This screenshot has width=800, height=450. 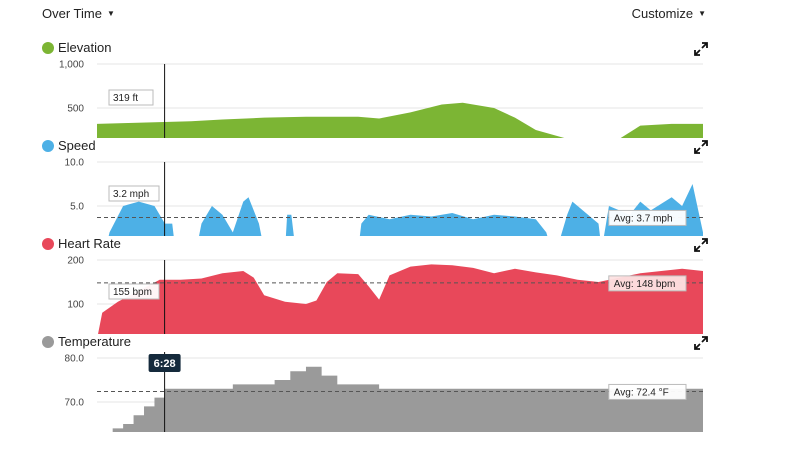 I want to click on customize-dropdown: Customize ▼, so click(x=669, y=13).